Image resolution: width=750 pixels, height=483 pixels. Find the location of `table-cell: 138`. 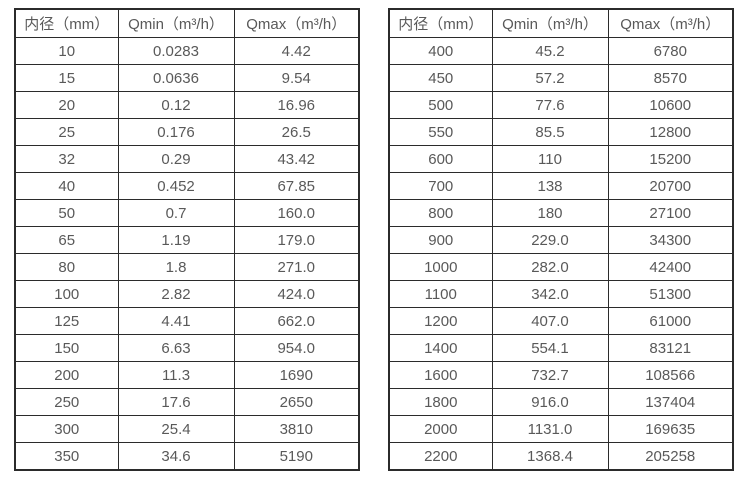

table-cell: 138 is located at coordinates (550, 186).